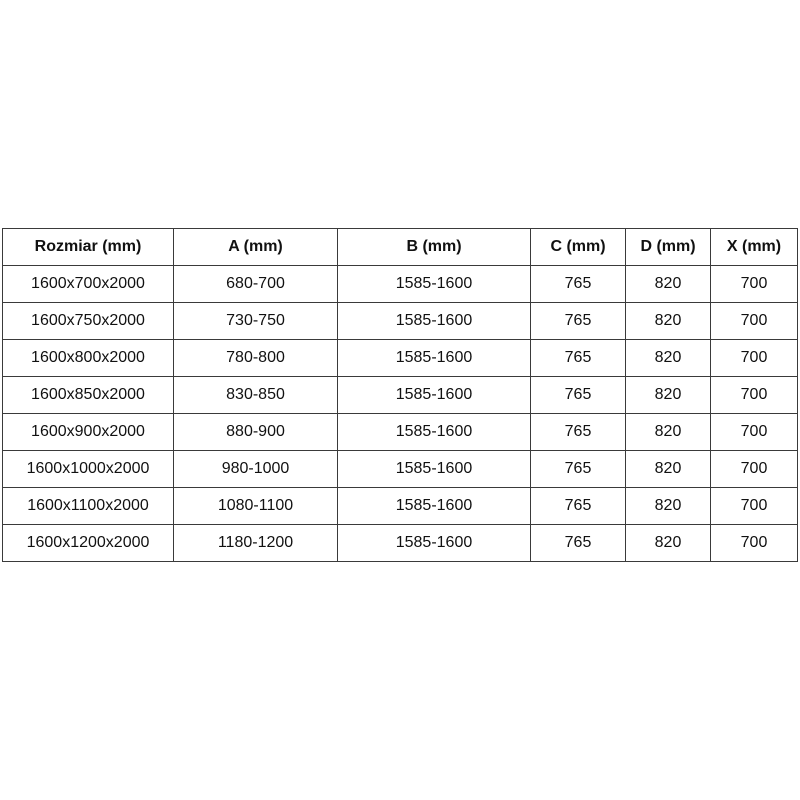 The image size is (800, 800). I want to click on cell-size: 1600x700x2000, so click(88, 284).